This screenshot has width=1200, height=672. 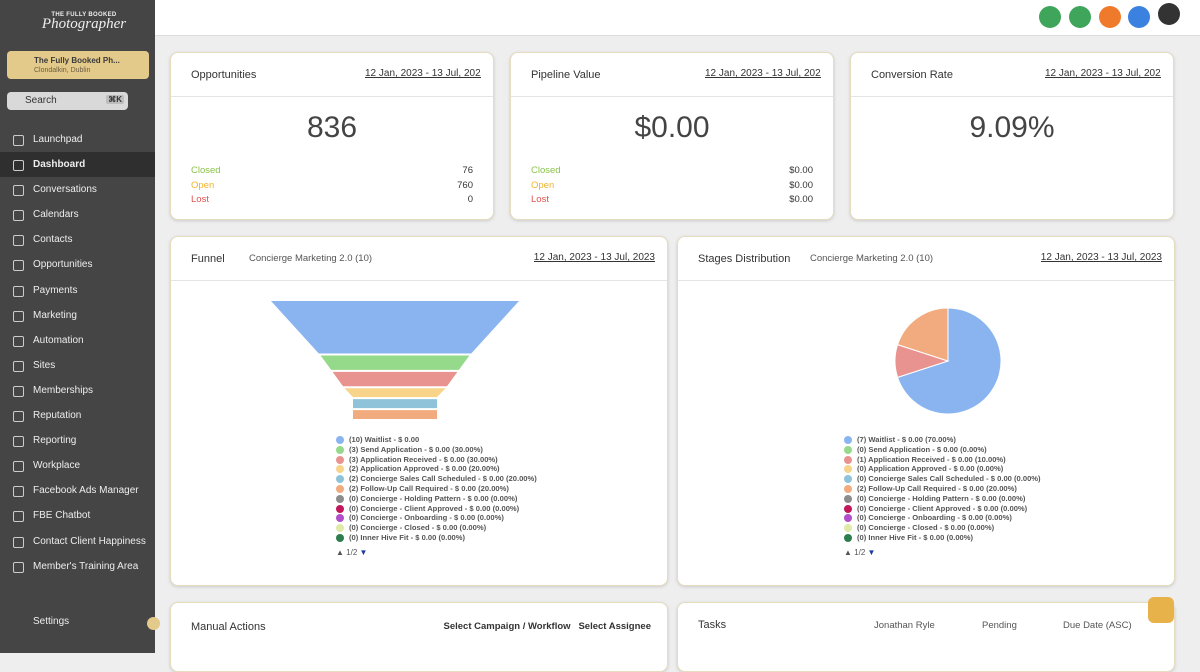 I want to click on card-title: Conversion Rate, so click(x=912, y=75).